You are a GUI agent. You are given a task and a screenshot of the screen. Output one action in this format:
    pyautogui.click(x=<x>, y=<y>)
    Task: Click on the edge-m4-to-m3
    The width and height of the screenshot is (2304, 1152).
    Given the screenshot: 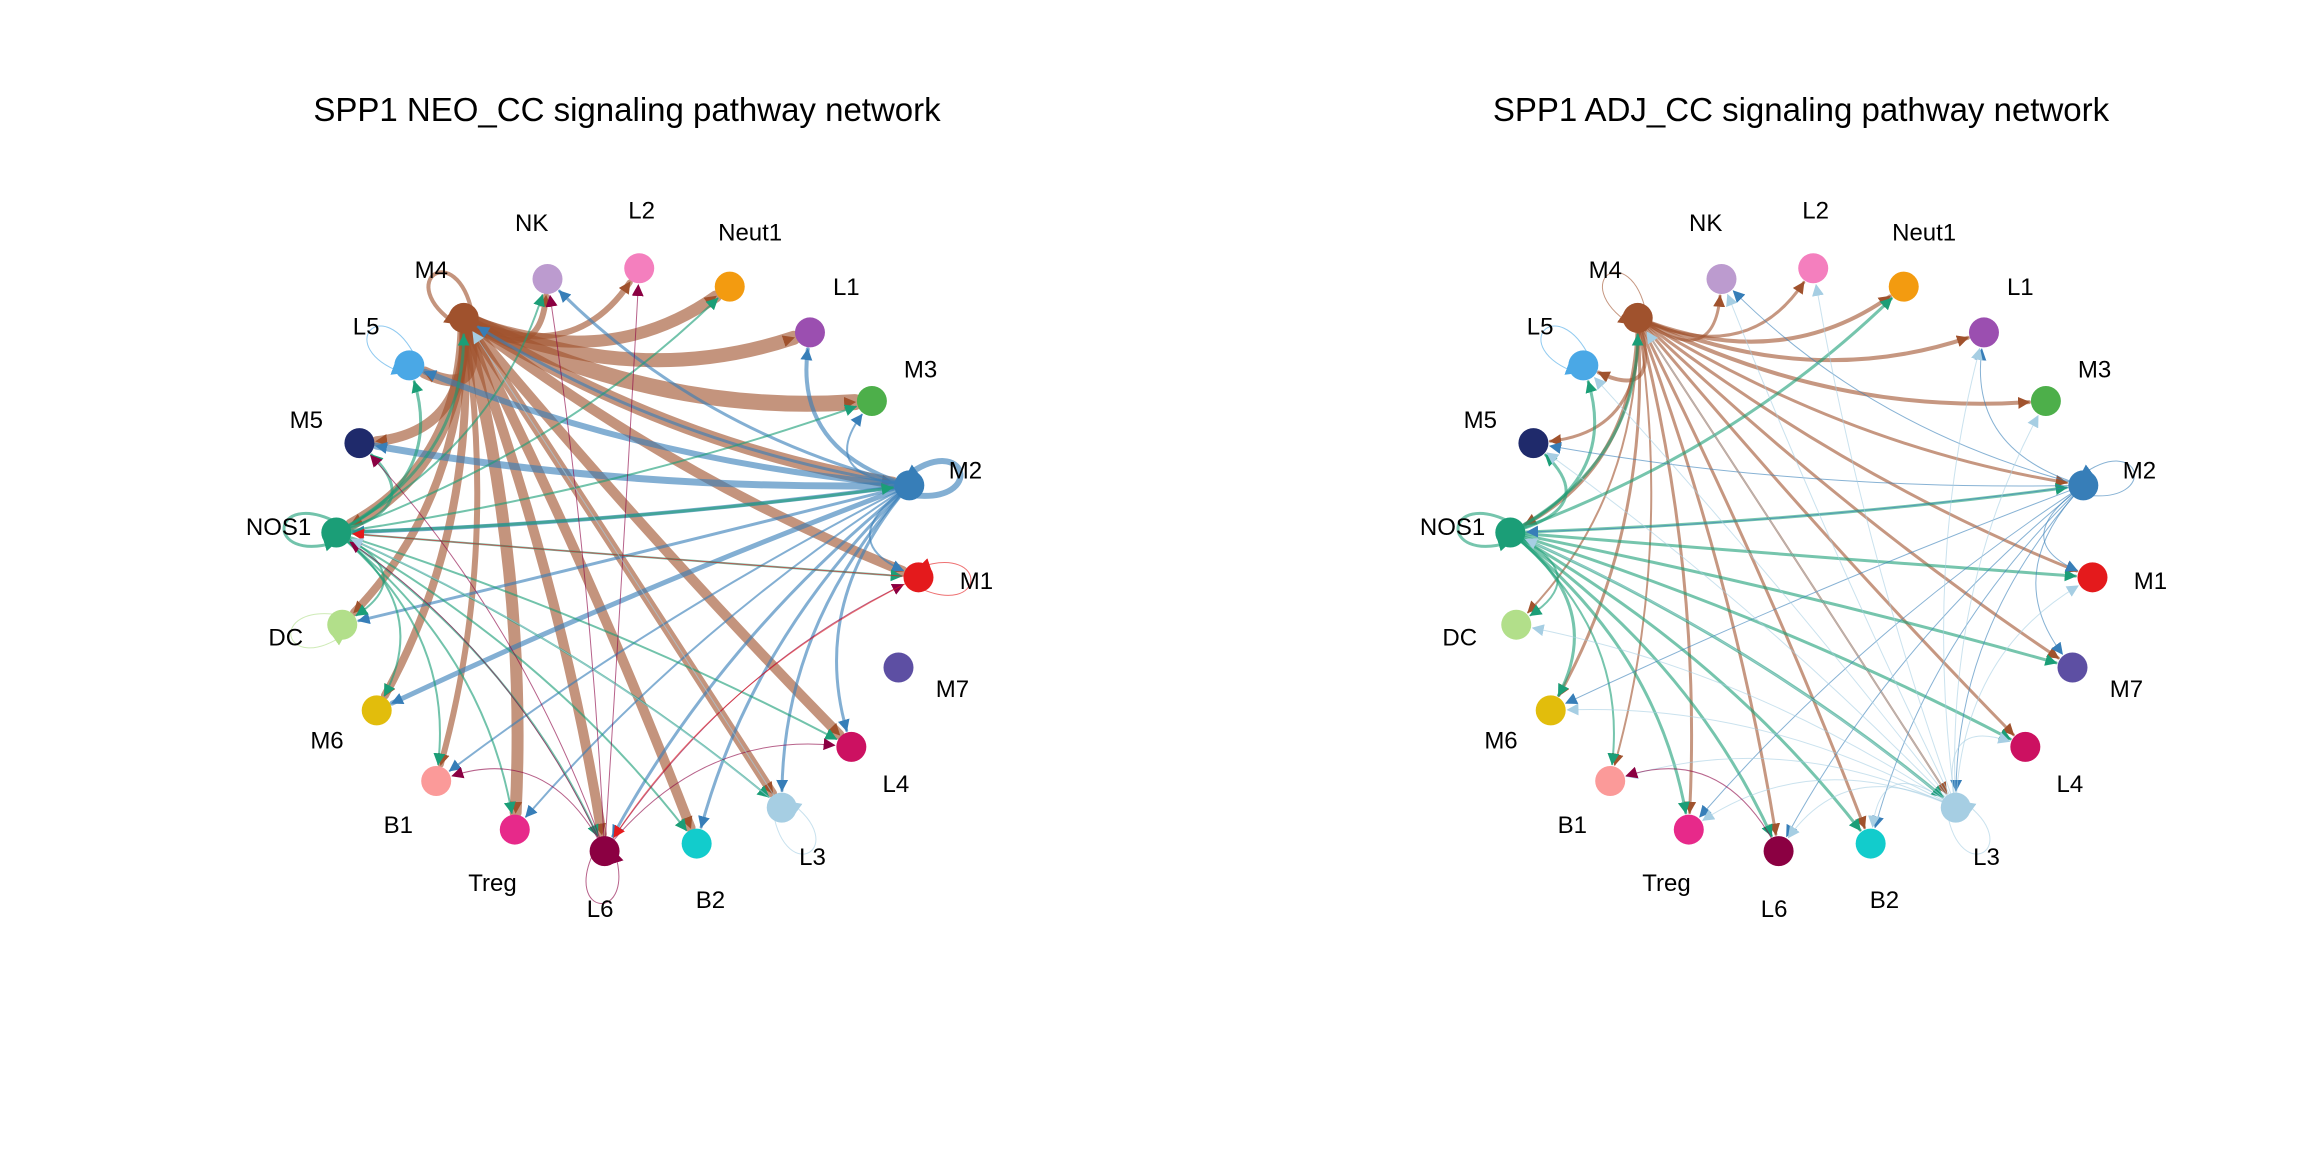 What is the action you would take?
    pyautogui.click(x=1833, y=362)
    